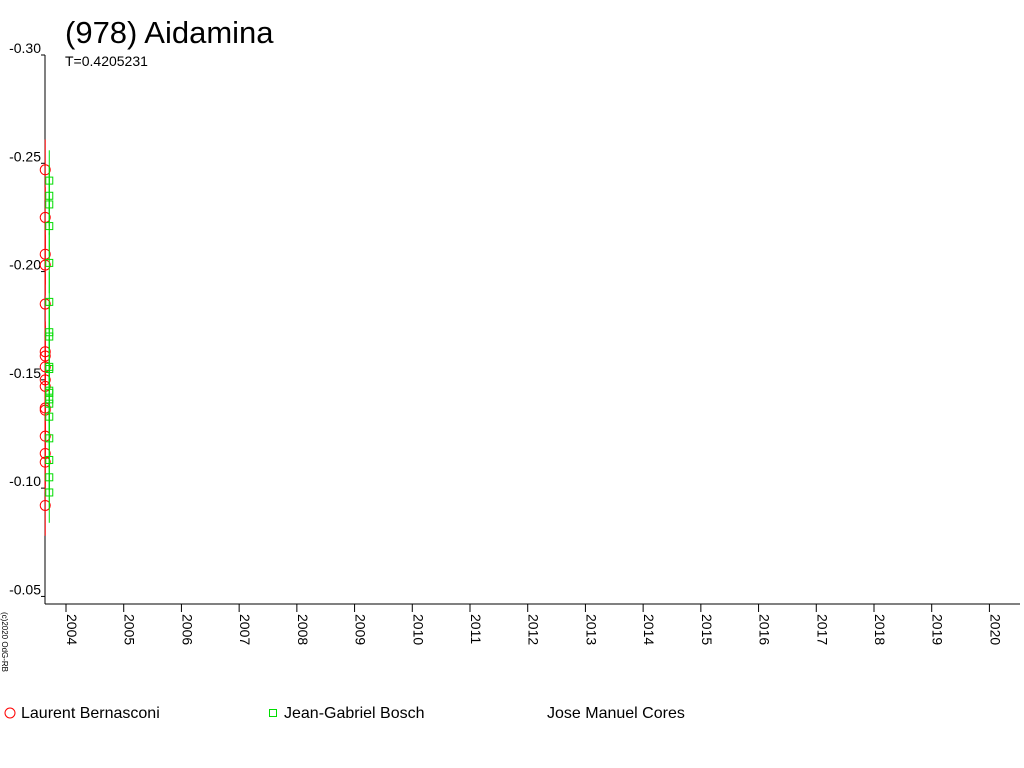  I want to click on y-tick-label: -0.05, so click(25, 589).